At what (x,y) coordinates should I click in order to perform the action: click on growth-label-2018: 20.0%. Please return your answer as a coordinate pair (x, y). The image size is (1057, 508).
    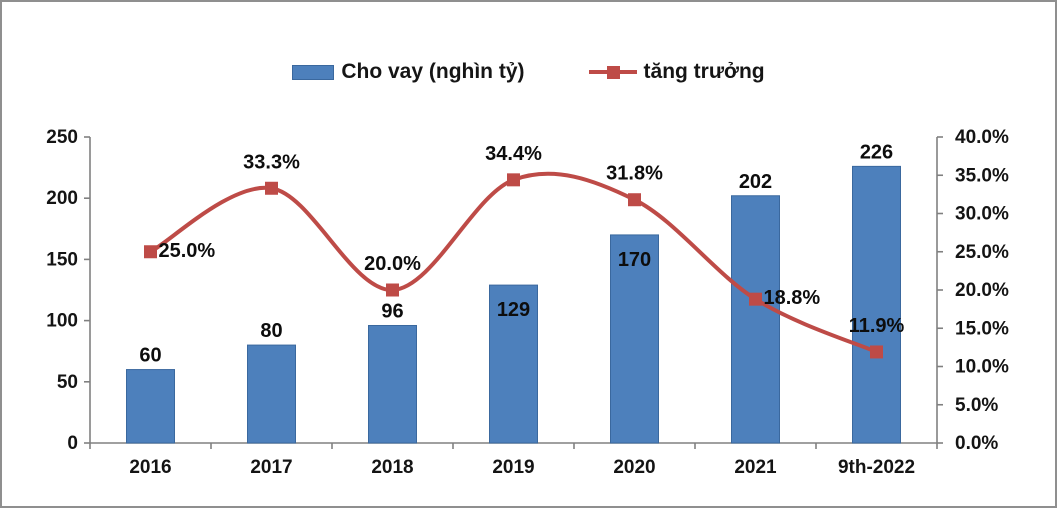
    Looking at the image, I should click on (392, 264).